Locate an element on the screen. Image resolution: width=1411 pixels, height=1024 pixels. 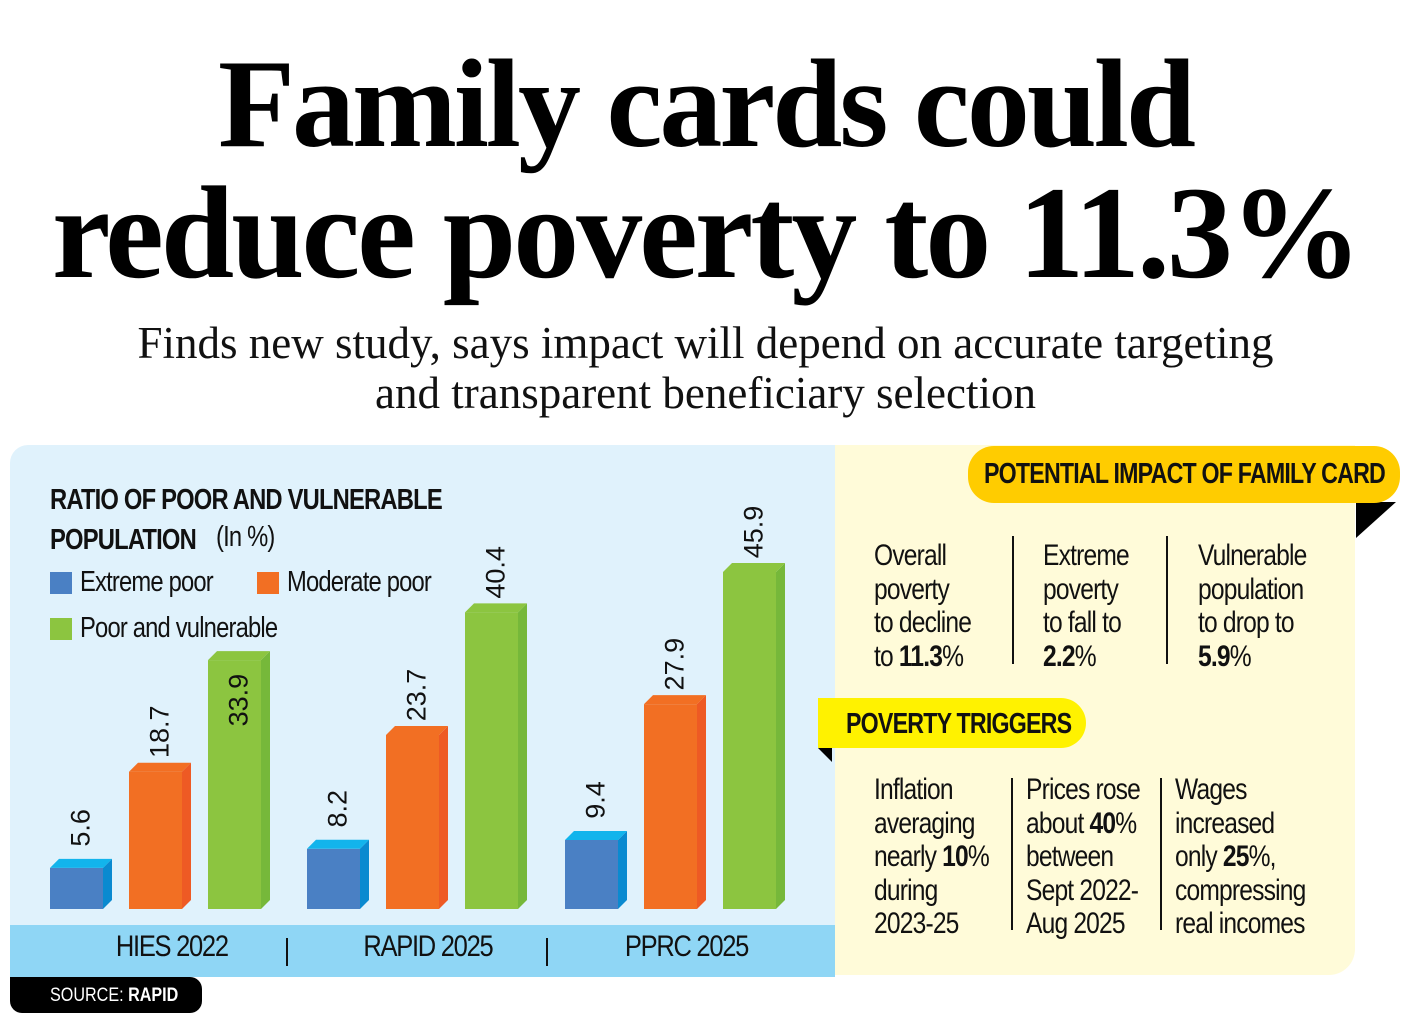
subtitle-line-2: and transparent beneficiary selection is located at coordinates (705, 393).